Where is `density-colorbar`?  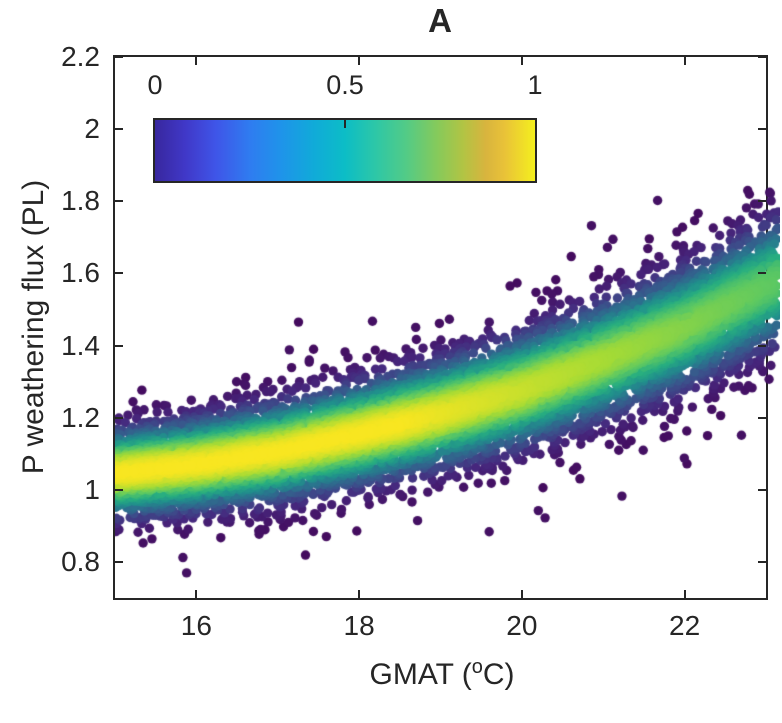 density-colorbar is located at coordinates (345, 150).